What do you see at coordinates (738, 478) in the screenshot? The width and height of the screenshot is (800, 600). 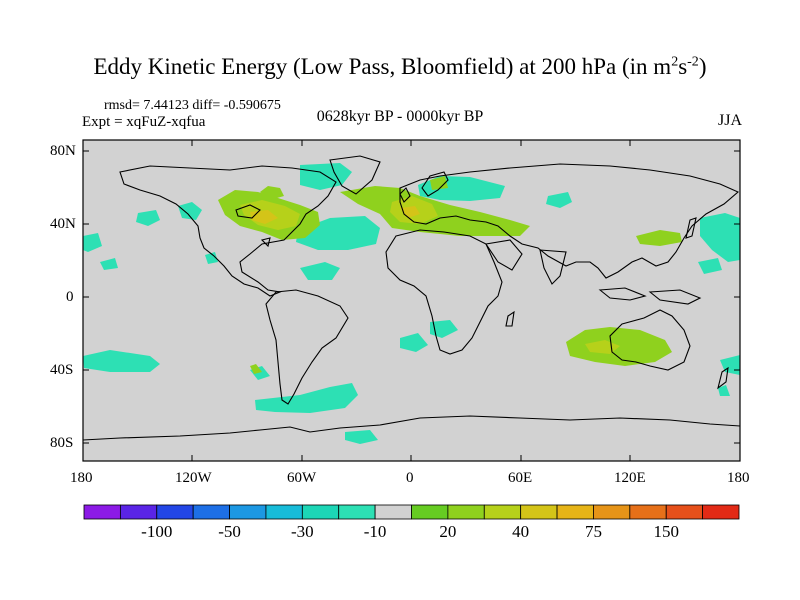 I see `lon-label-180e: 180` at bounding box center [738, 478].